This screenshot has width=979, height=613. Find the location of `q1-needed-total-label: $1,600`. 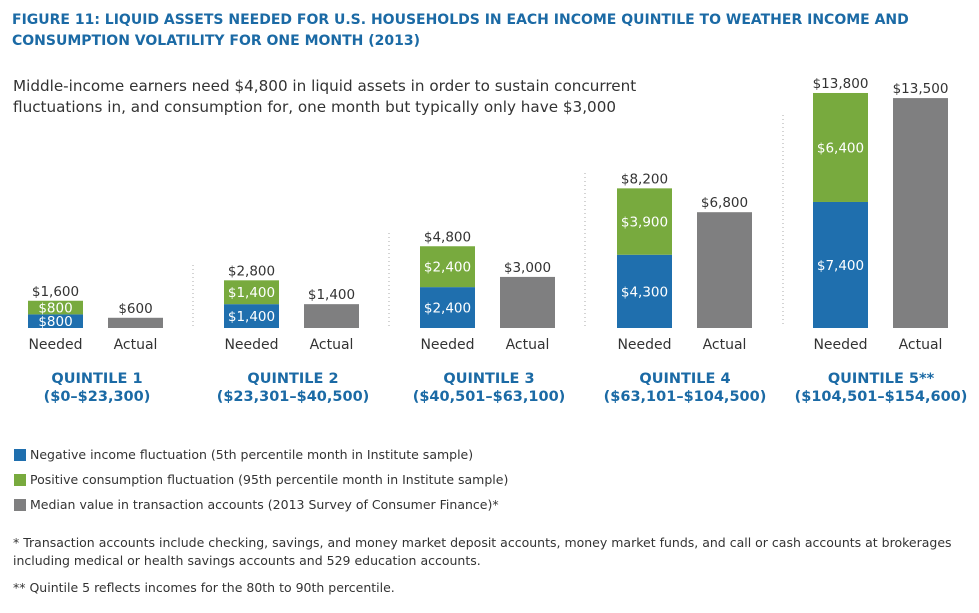

q1-needed-total-label: $1,600 is located at coordinates (55, 292).